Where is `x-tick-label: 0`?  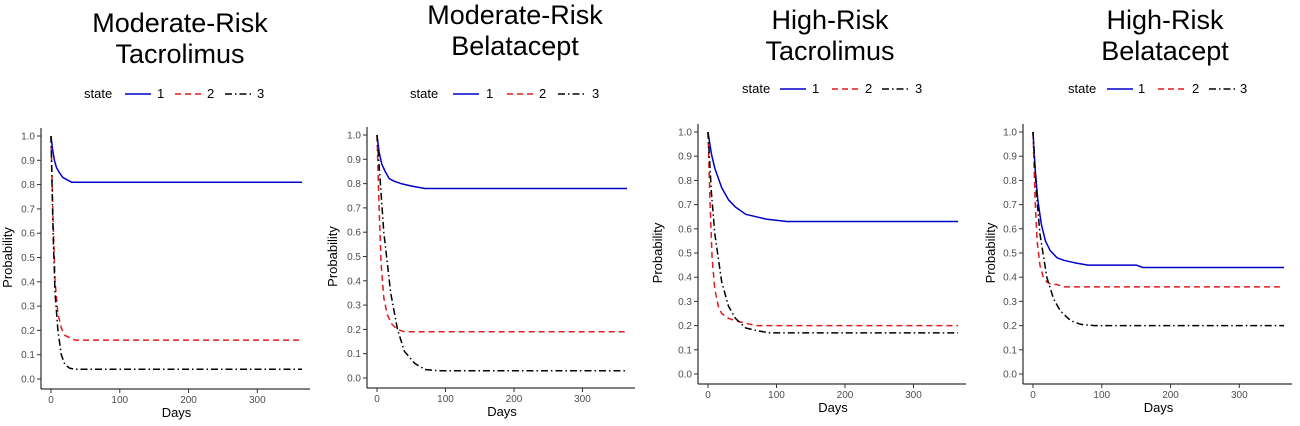 x-tick-label: 0 is located at coordinates (377, 399).